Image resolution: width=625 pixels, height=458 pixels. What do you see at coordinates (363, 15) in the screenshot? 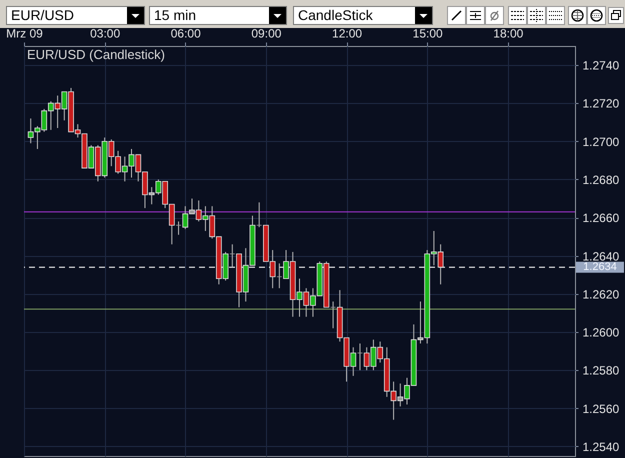
I see `chart-type-dropdown: CandleStick` at bounding box center [363, 15].